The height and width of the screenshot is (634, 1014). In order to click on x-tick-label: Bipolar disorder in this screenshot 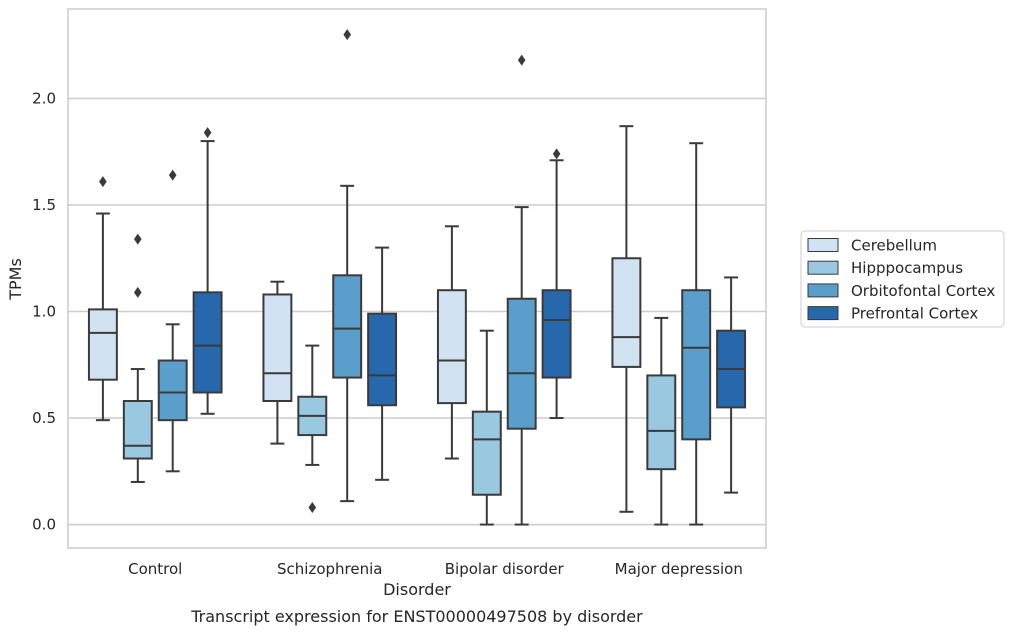, I will do `click(505, 569)`.